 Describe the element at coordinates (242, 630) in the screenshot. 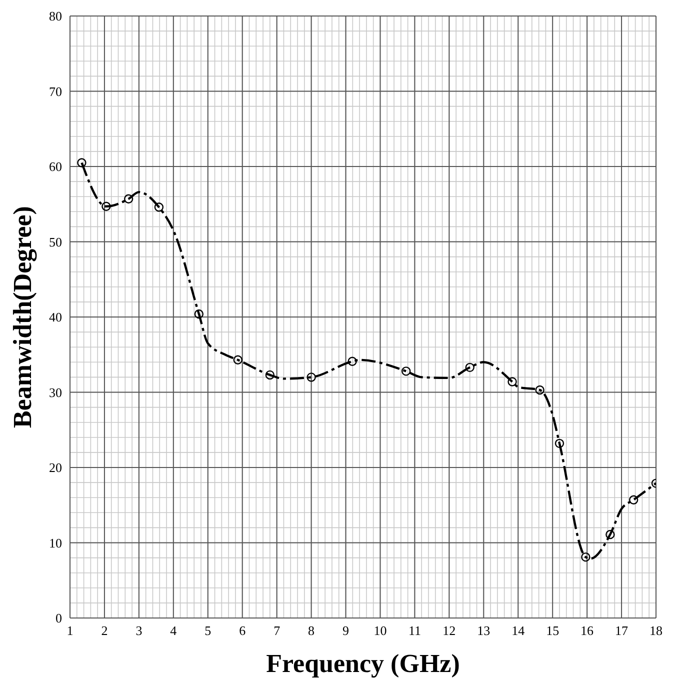

I see `x-tick-label: 6` at that location.